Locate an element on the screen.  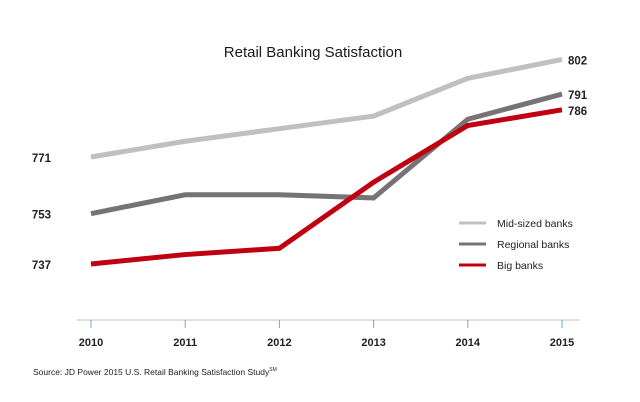
source-superscript: SM is located at coordinates (273, 370).